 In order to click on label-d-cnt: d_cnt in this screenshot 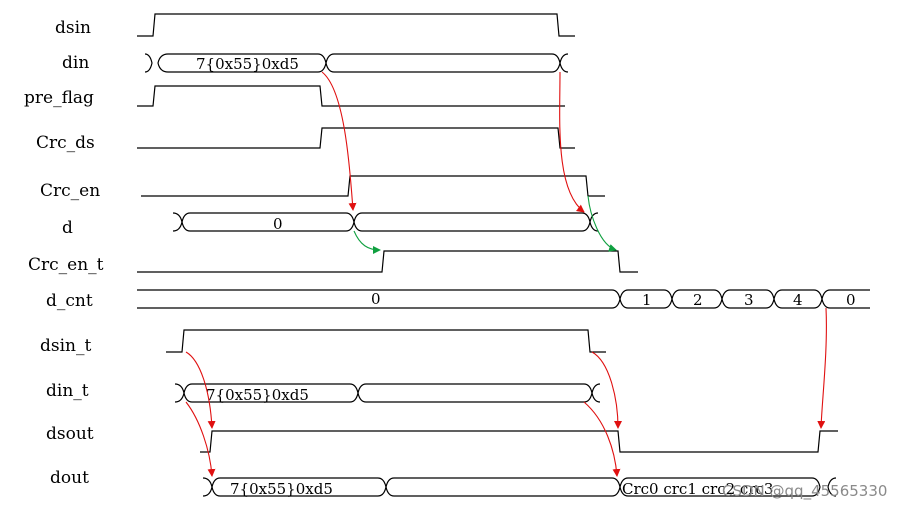, I will do `click(69, 301)`.